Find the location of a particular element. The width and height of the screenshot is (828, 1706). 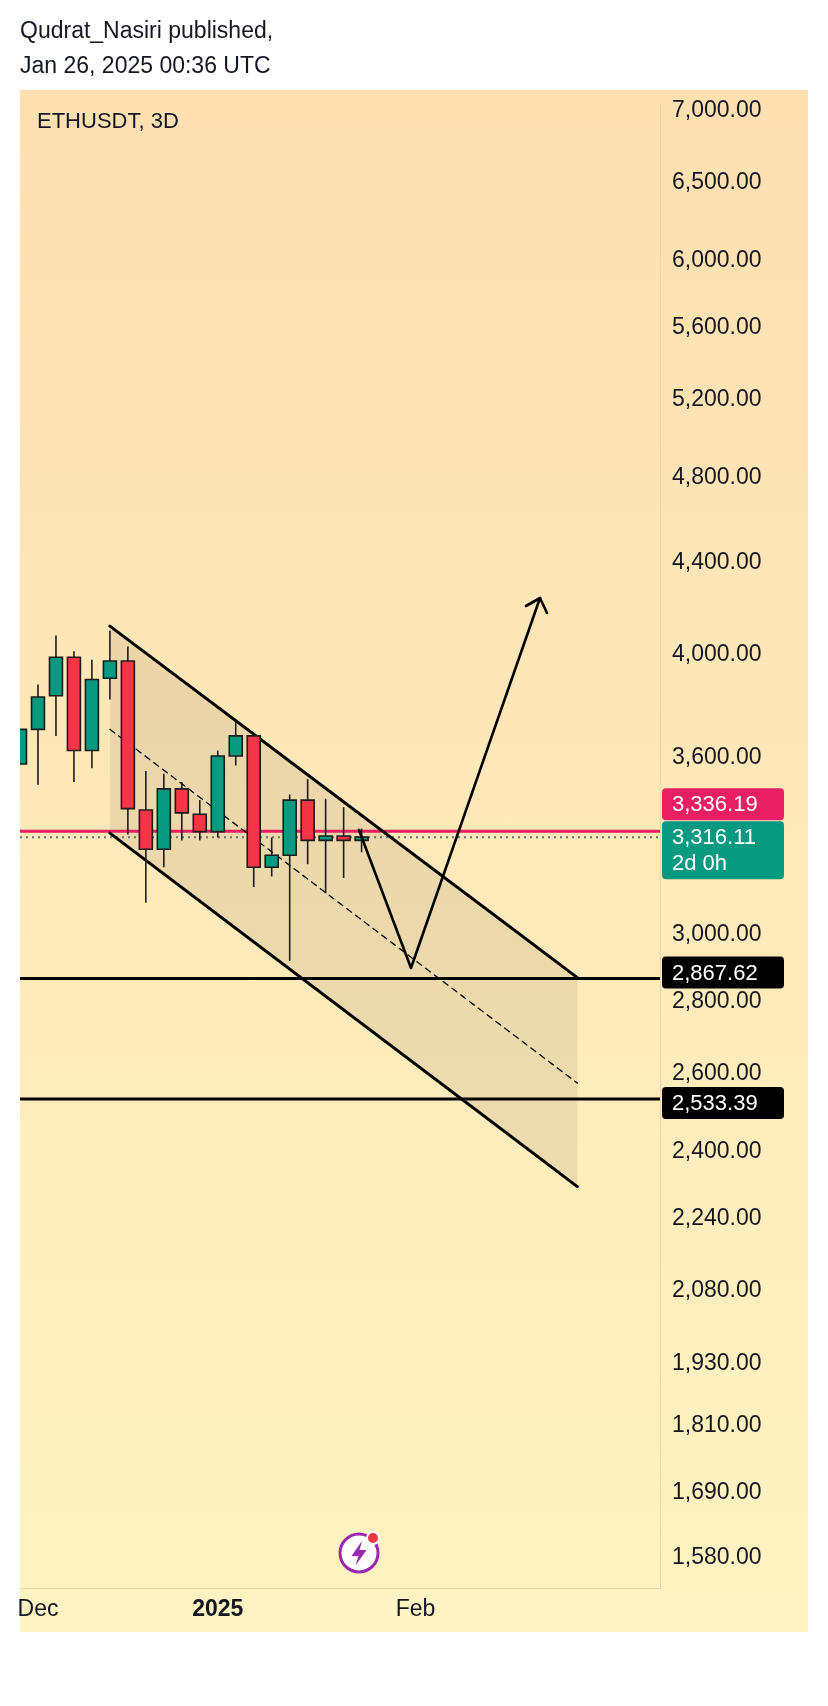

y-tick-label: 6,000.00 is located at coordinates (717, 258).